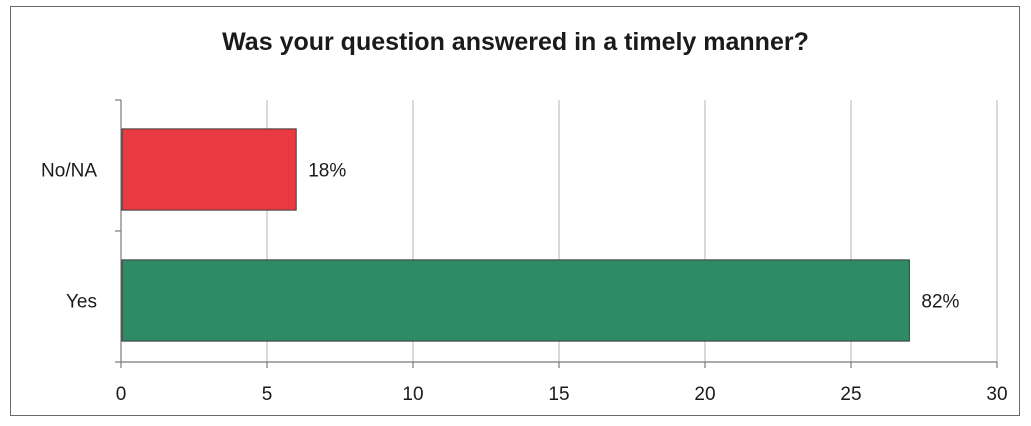 The image size is (1031, 426). What do you see at coordinates (121, 394) in the screenshot?
I see `x-tick-label-0: 0` at bounding box center [121, 394].